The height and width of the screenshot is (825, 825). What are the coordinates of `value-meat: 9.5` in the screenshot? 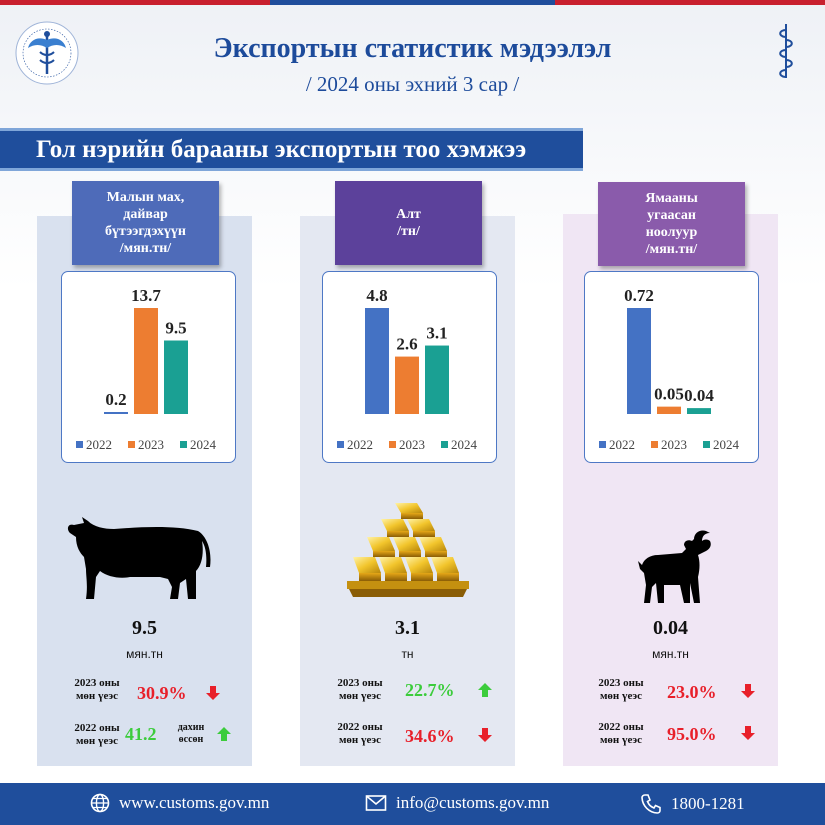 It's located at (144, 628).